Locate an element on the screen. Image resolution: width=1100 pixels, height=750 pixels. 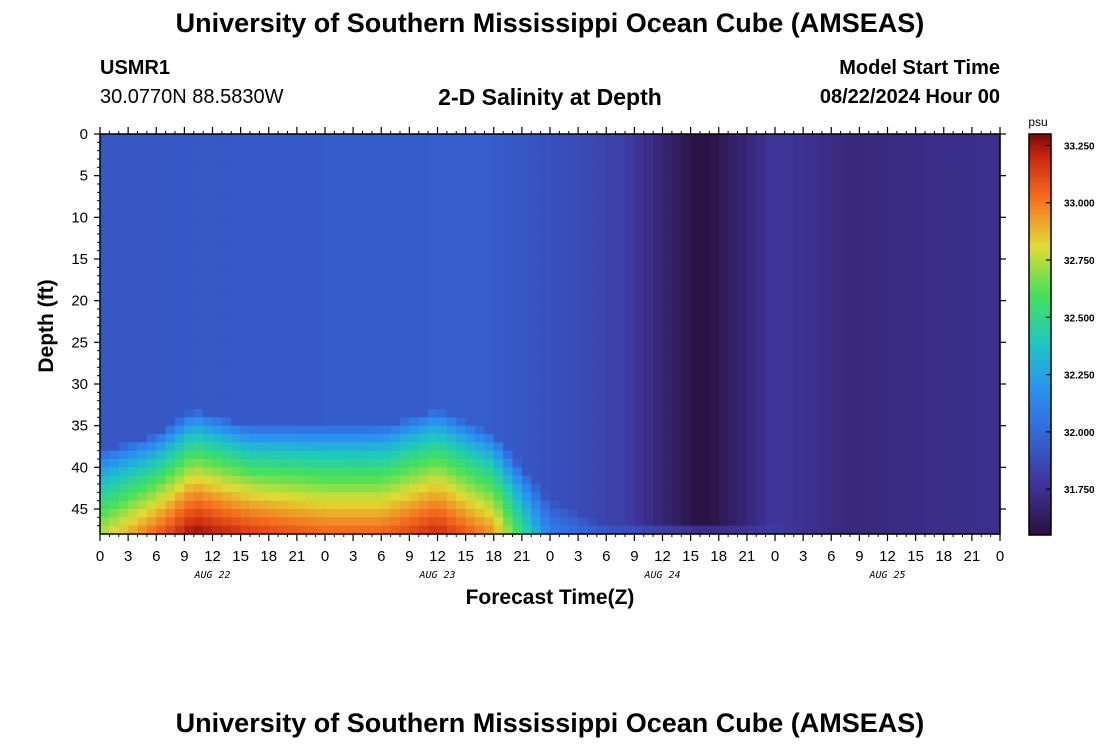
colorbar-unit: psu is located at coordinates (1037, 122).